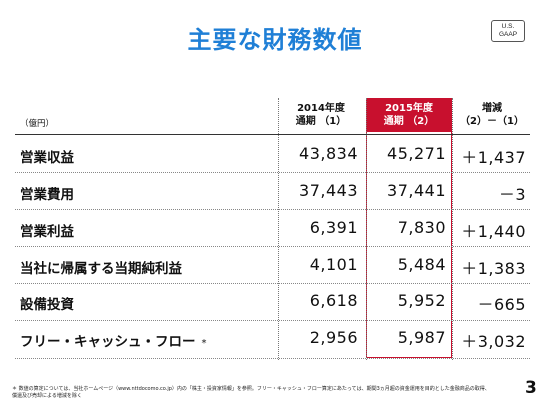  I want to click on value-2015-capex: 5,952, so click(421, 300).